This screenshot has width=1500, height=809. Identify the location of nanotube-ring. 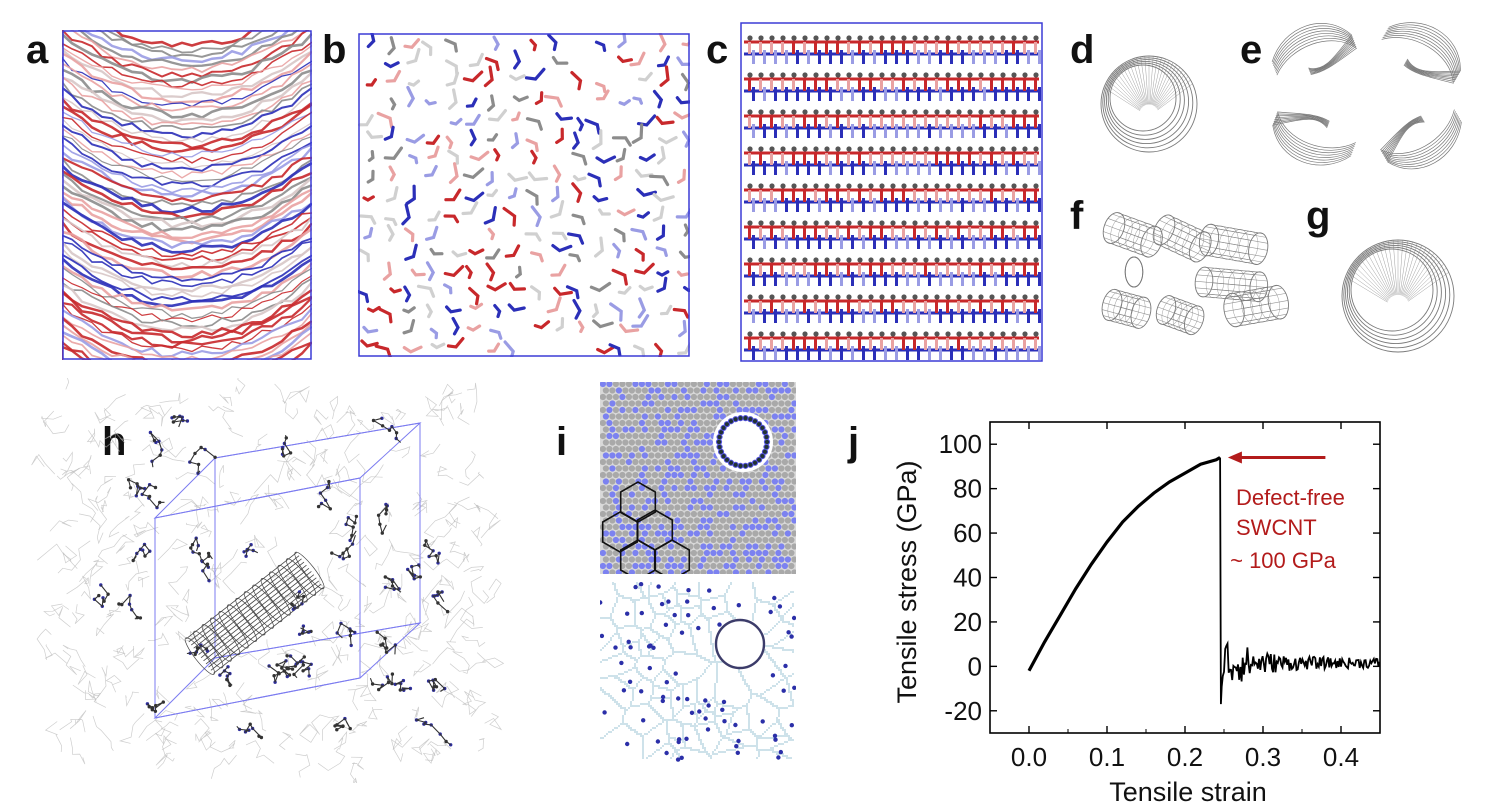
(208, 649).